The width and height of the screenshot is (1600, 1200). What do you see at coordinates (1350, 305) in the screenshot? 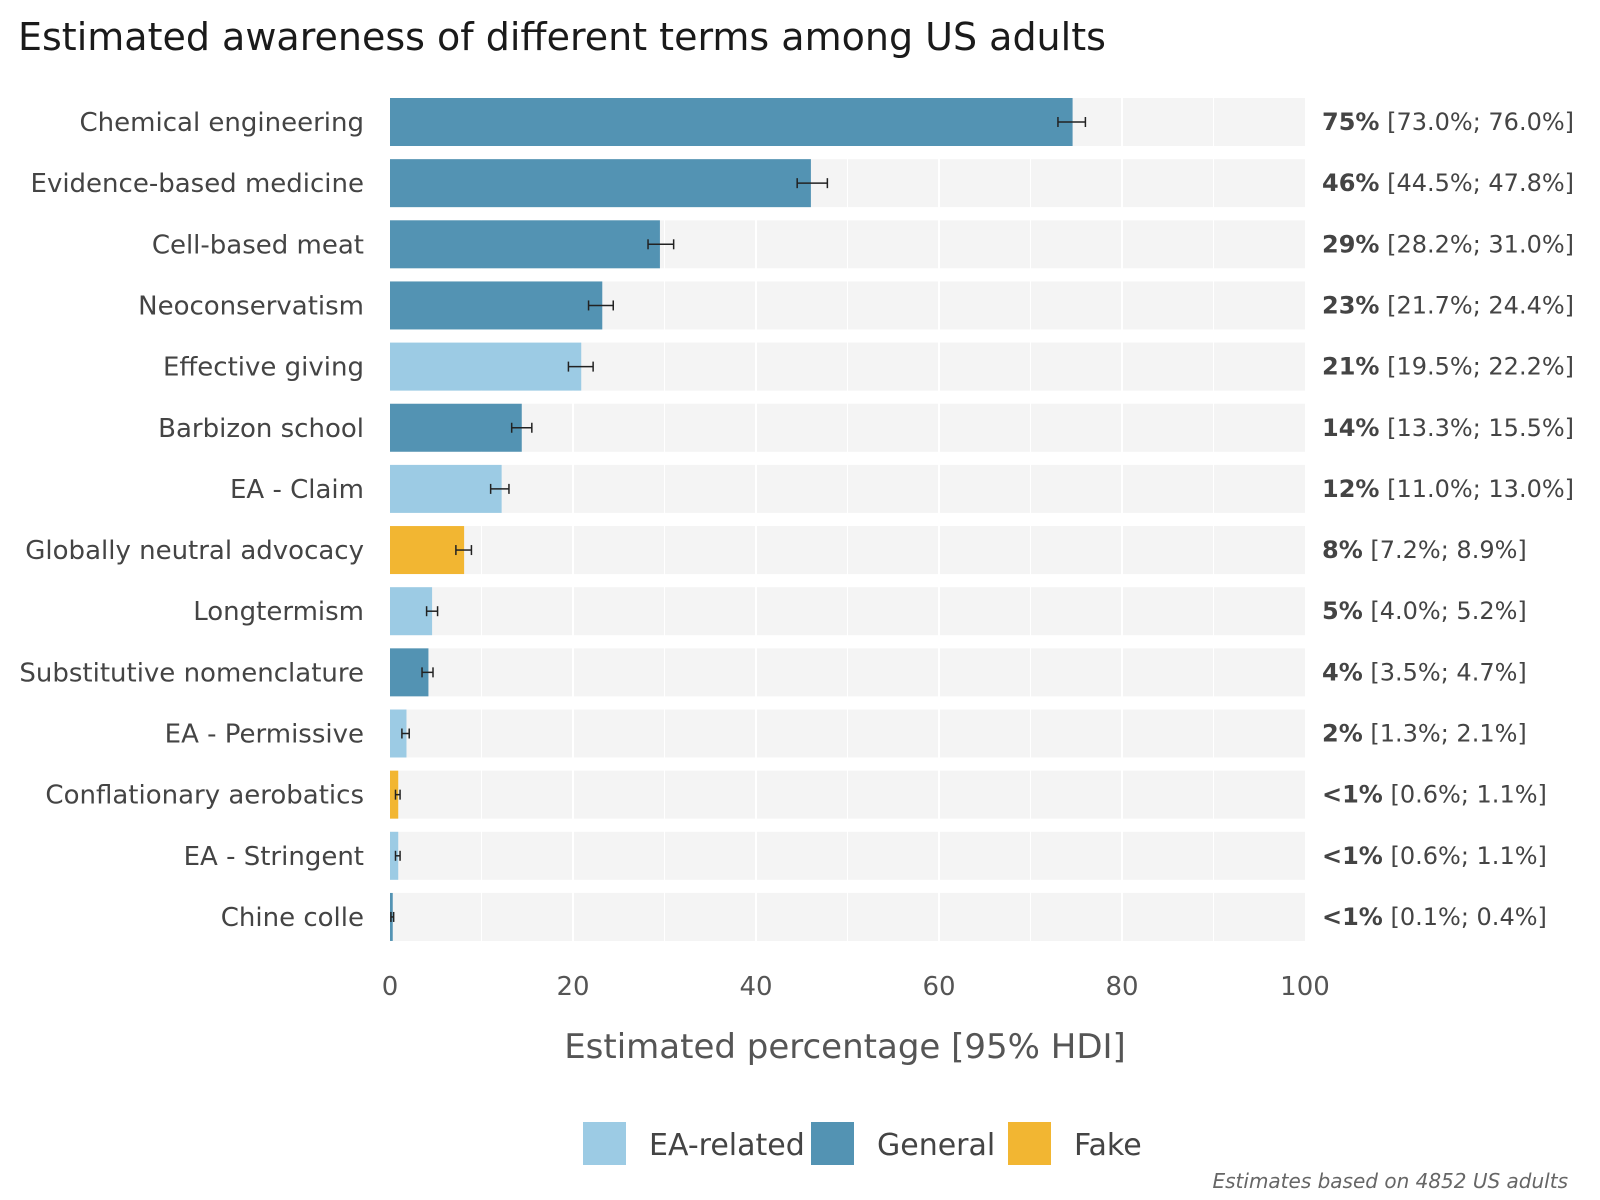
I see `value-percent: 23%` at bounding box center [1350, 305].